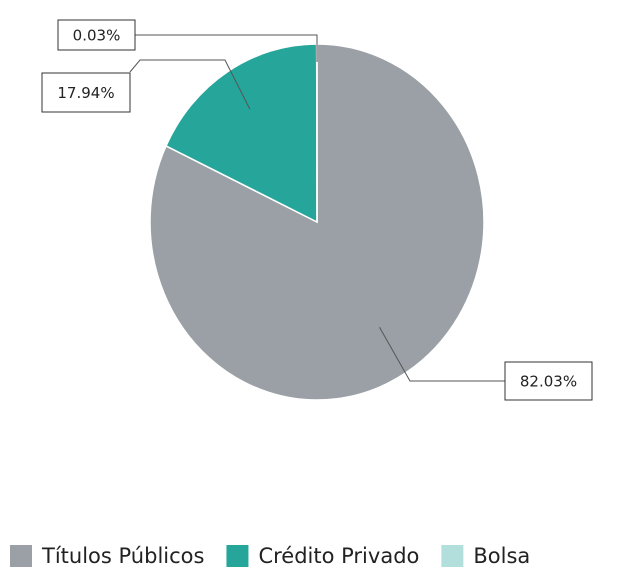 Image resolution: width=627 pixels, height=573 pixels. I want to click on data-label: 17.94%, so click(85, 93).